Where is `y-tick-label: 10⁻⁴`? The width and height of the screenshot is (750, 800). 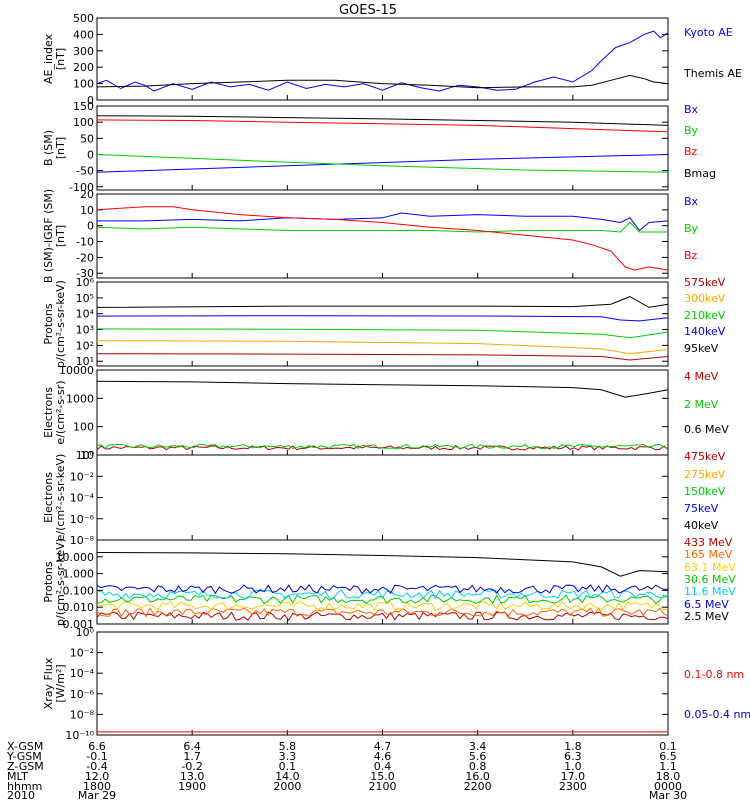 y-tick-label: 10⁻⁴ is located at coordinates (82, 673).